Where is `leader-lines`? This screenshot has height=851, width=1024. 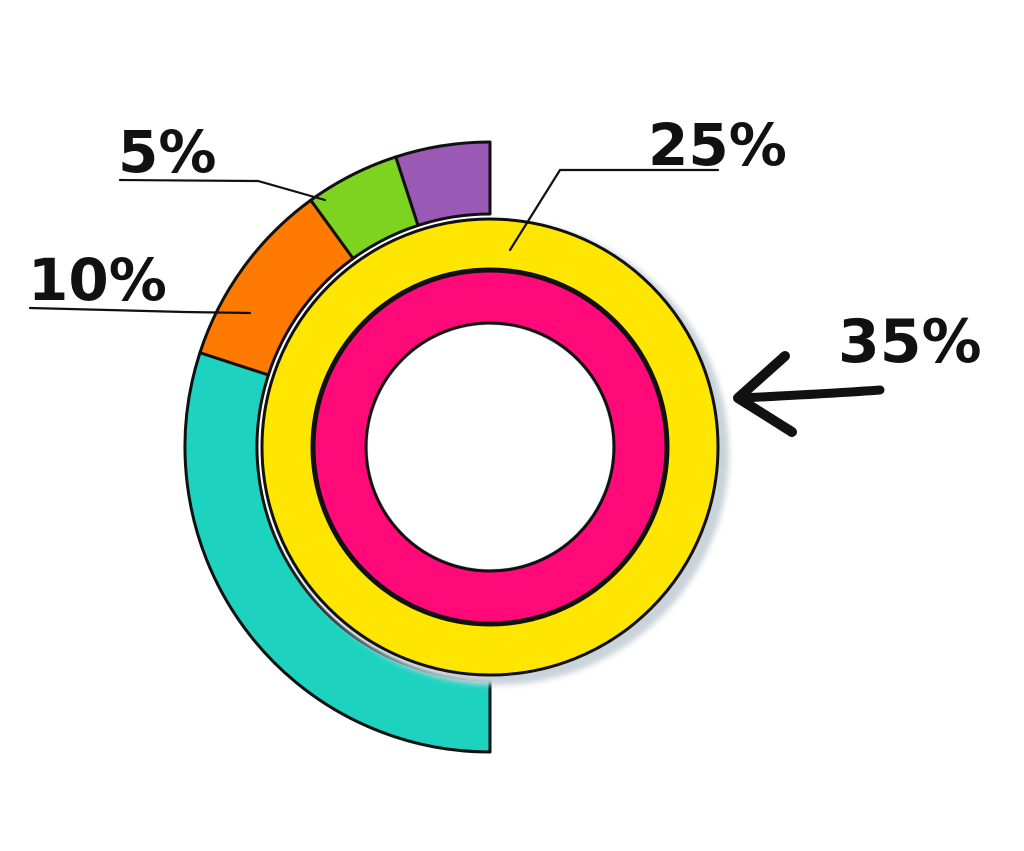 leader-lines is located at coordinates (374, 241).